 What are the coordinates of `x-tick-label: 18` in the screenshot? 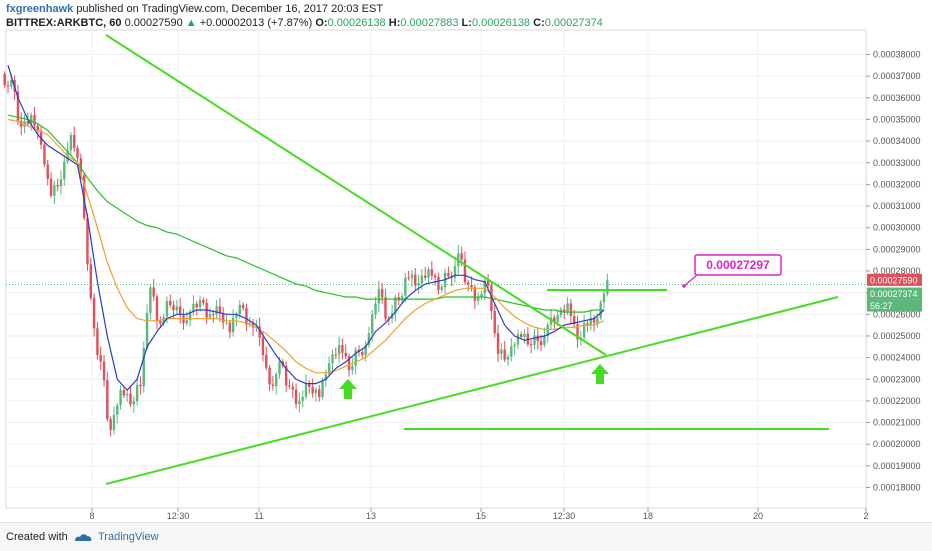 It's located at (648, 516).